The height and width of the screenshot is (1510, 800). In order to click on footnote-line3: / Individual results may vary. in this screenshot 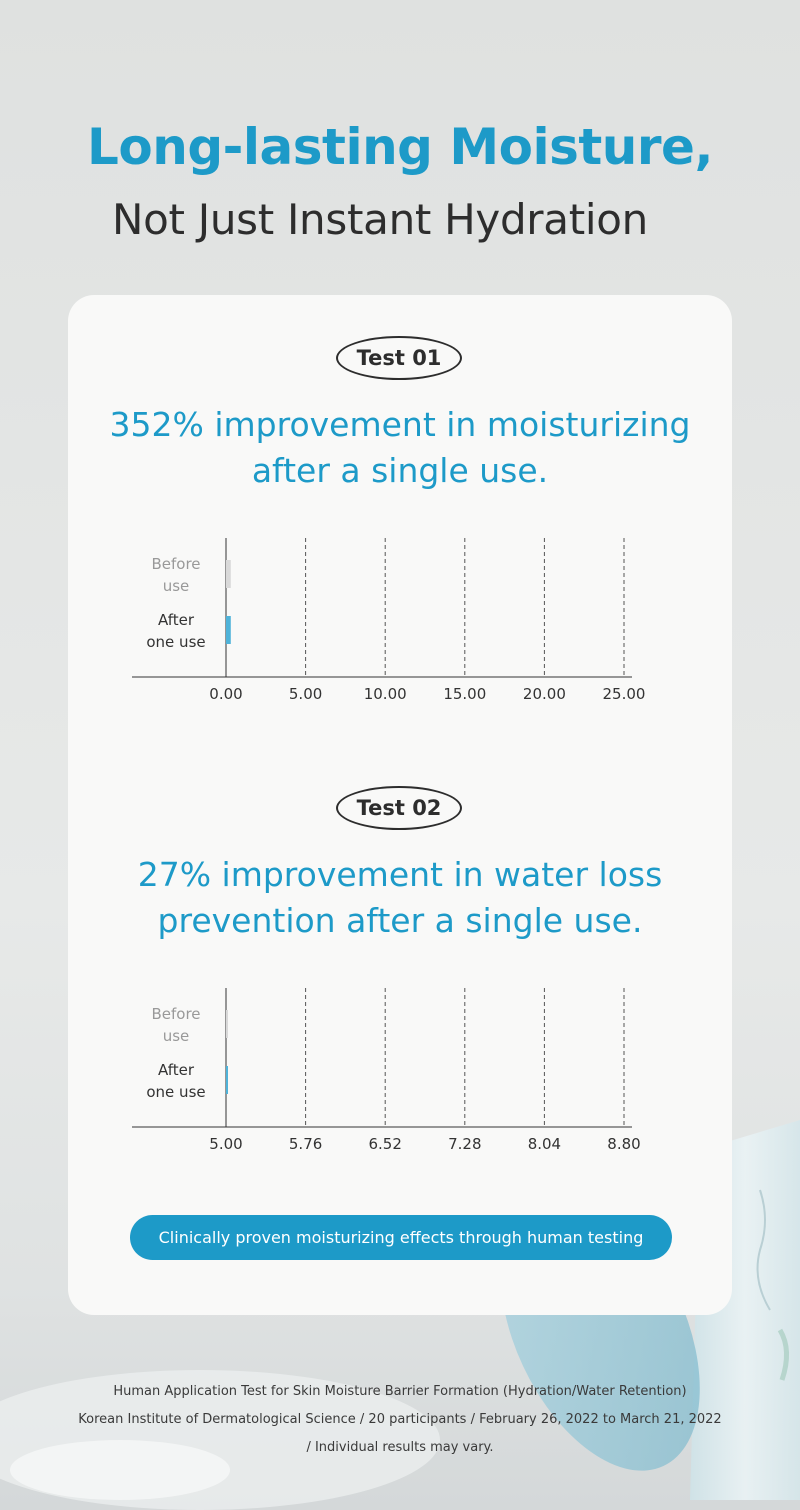, I will do `click(400, 1447)`.